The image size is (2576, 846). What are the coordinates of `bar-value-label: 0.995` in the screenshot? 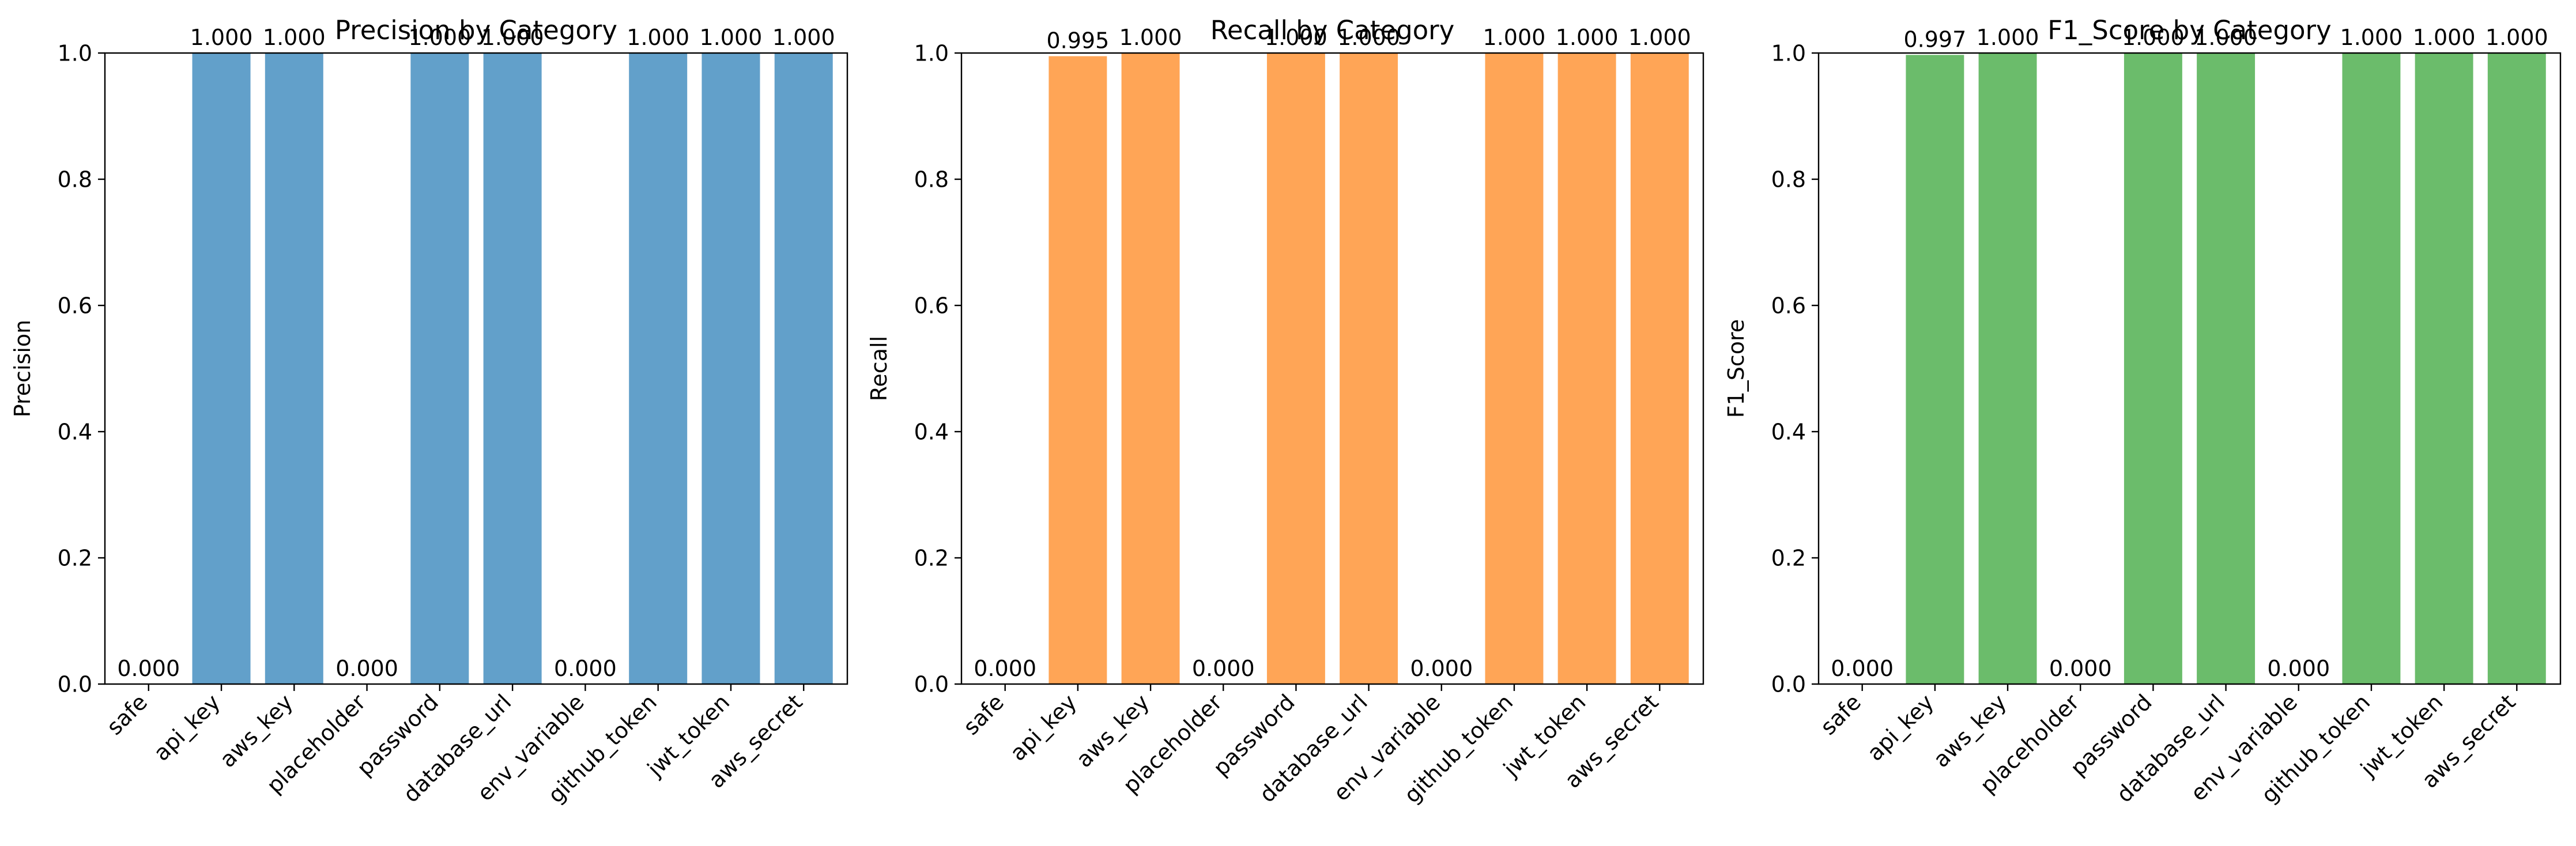 It's located at (1077, 40).